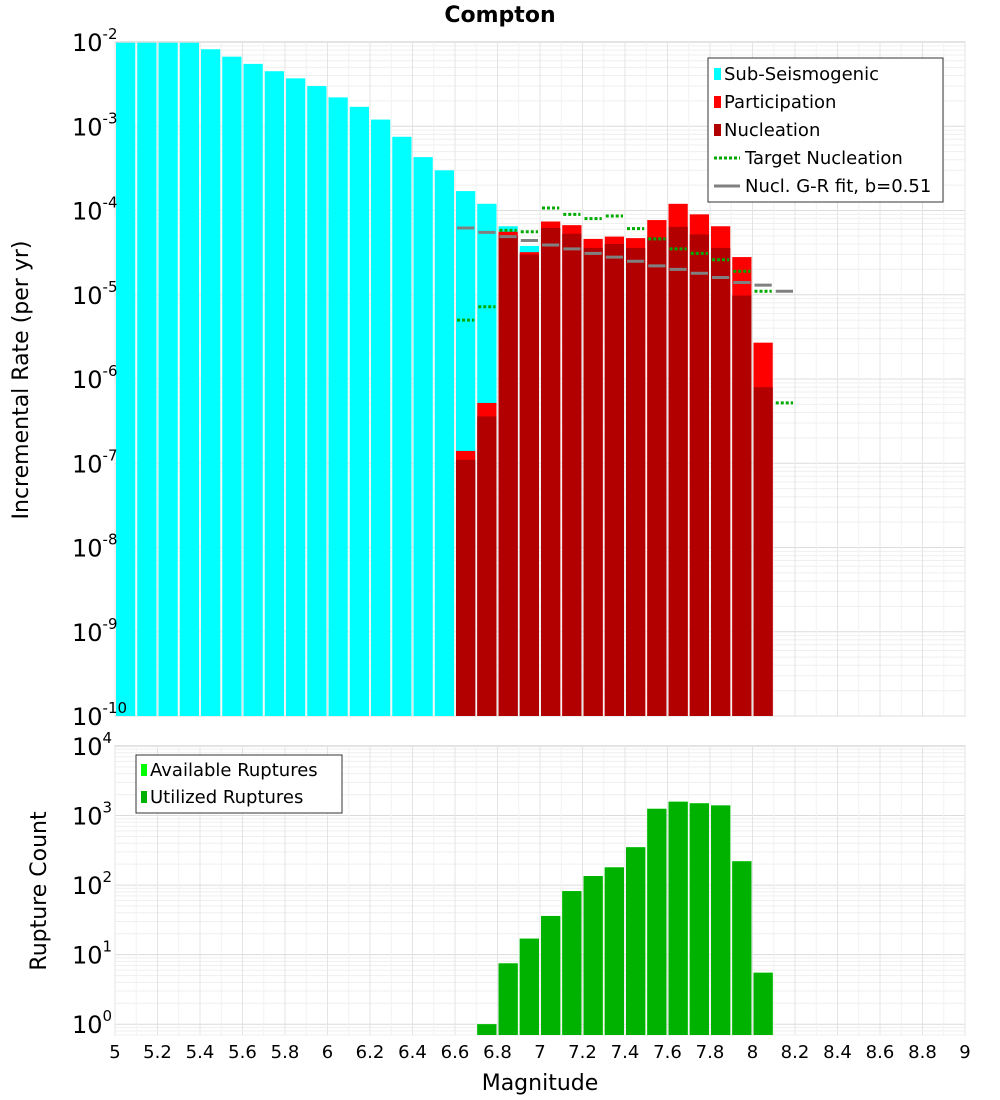  What do you see at coordinates (242, 1052) in the screenshot?
I see `x-tick-label: 5.6` at bounding box center [242, 1052].